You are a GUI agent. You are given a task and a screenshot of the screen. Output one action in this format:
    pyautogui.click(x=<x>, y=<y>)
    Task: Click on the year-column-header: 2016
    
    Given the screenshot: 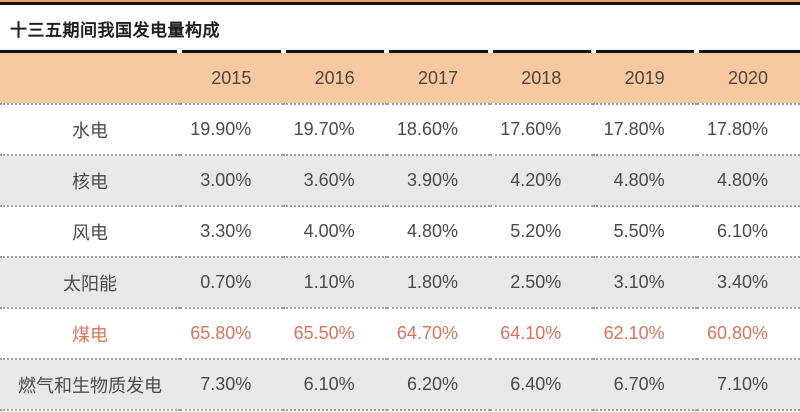 What is the action you would take?
    pyautogui.click(x=335, y=79)
    